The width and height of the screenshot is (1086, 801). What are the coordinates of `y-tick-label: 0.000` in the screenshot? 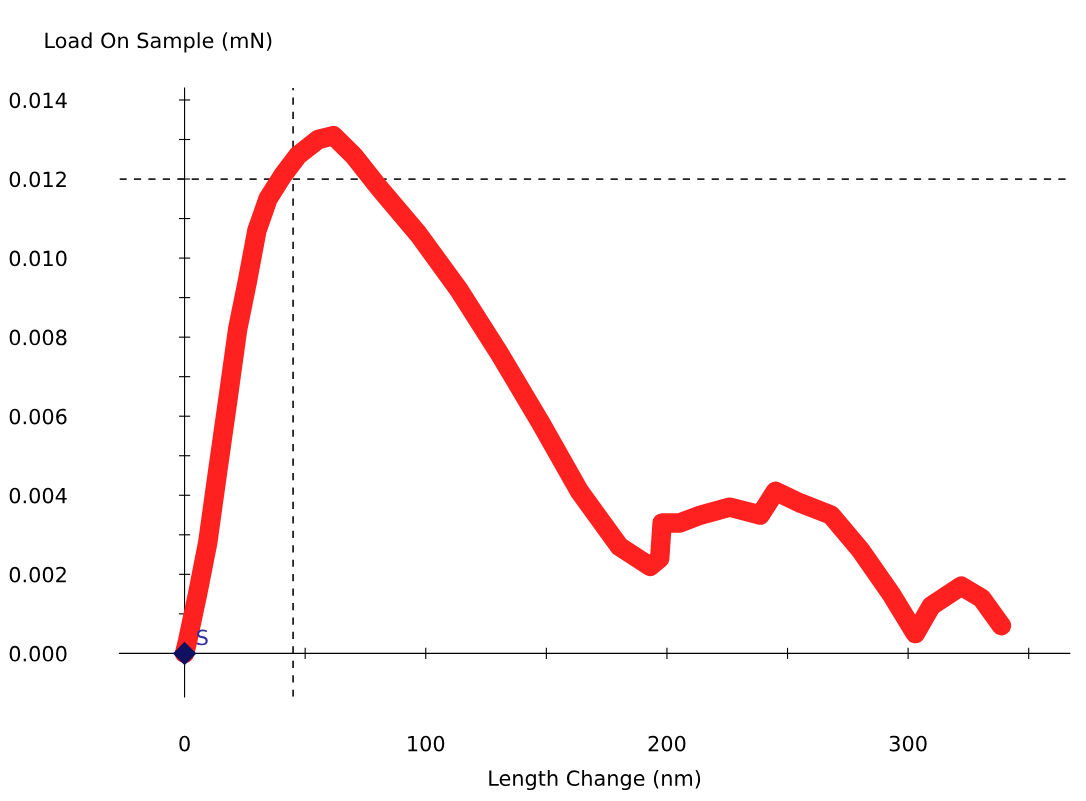 It's located at (38, 653).